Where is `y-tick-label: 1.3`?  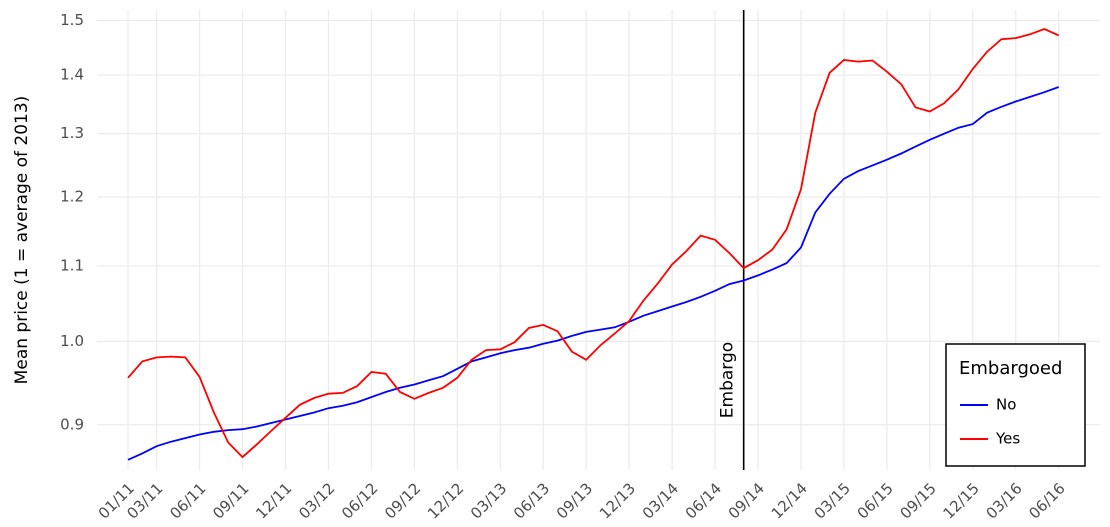 y-tick-label: 1.3 is located at coordinates (72, 133).